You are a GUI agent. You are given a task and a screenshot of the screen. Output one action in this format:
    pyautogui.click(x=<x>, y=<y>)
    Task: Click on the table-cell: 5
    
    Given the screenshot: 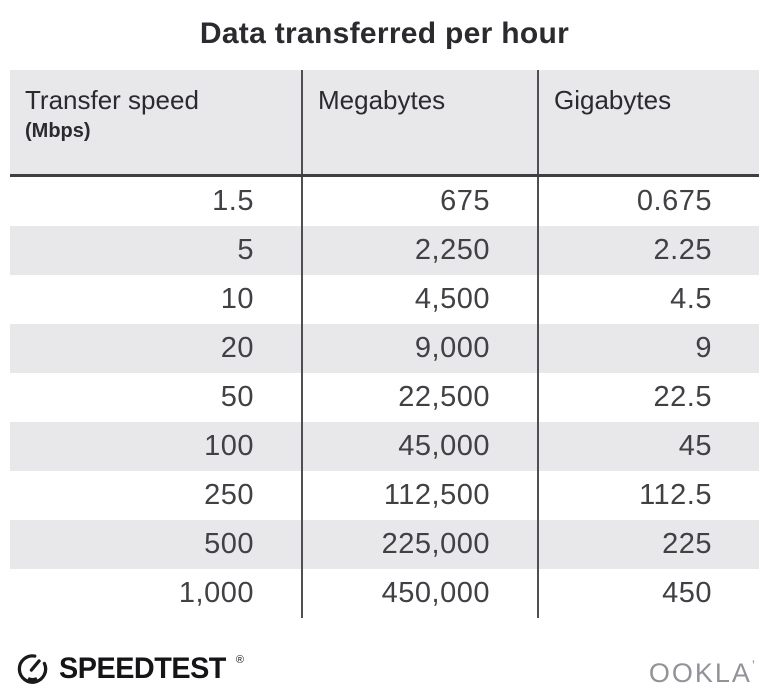 What is the action you would take?
    pyautogui.click(x=245, y=250)
    